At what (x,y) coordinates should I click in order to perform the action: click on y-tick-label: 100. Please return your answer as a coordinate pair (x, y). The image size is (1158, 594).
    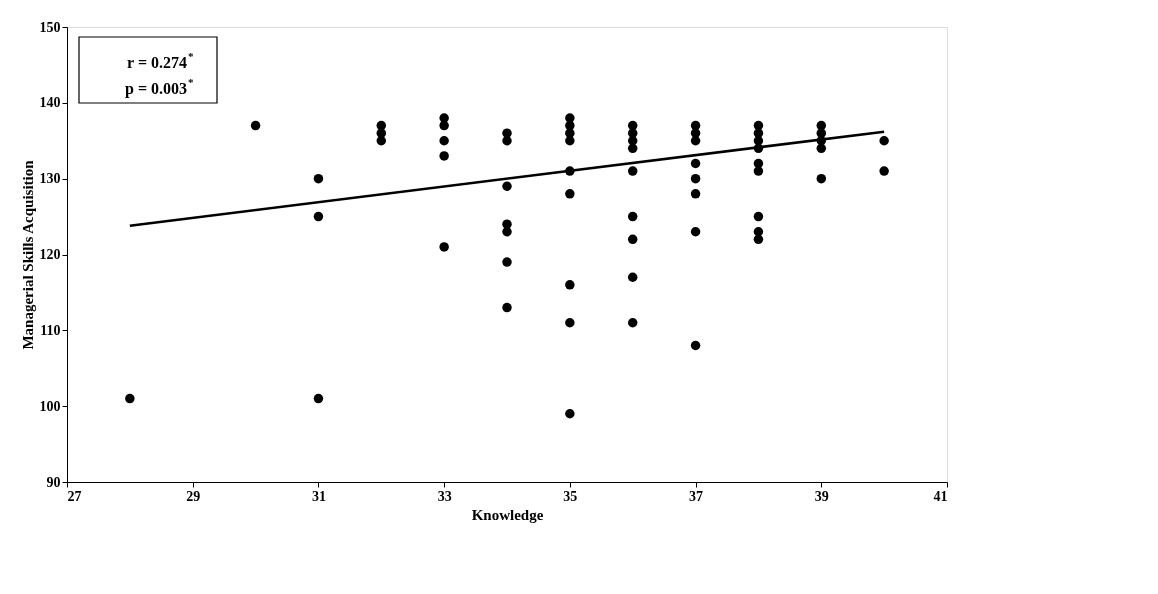
    Looking at the image, I should click on (50, 406).